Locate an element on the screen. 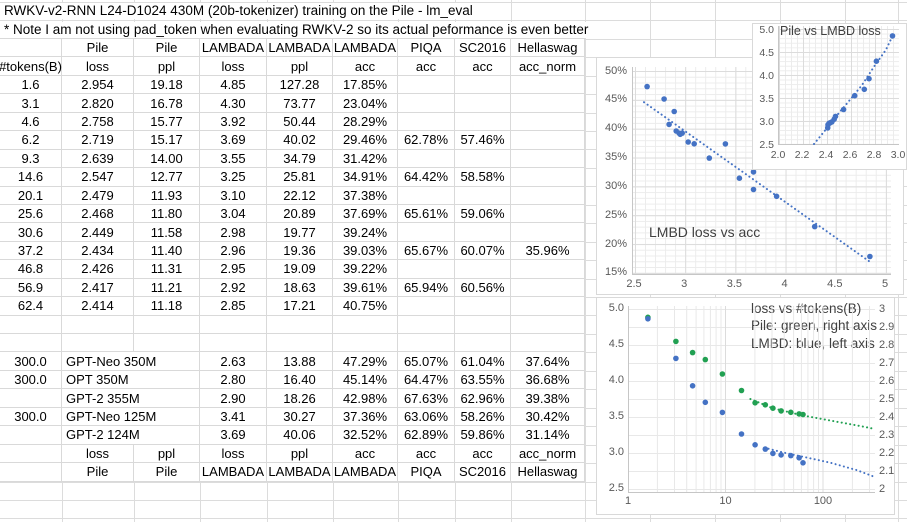 Image resolution: width=907 pixels, height=522 pixels. cell: 20.89 is located at coordinates (300, 214).